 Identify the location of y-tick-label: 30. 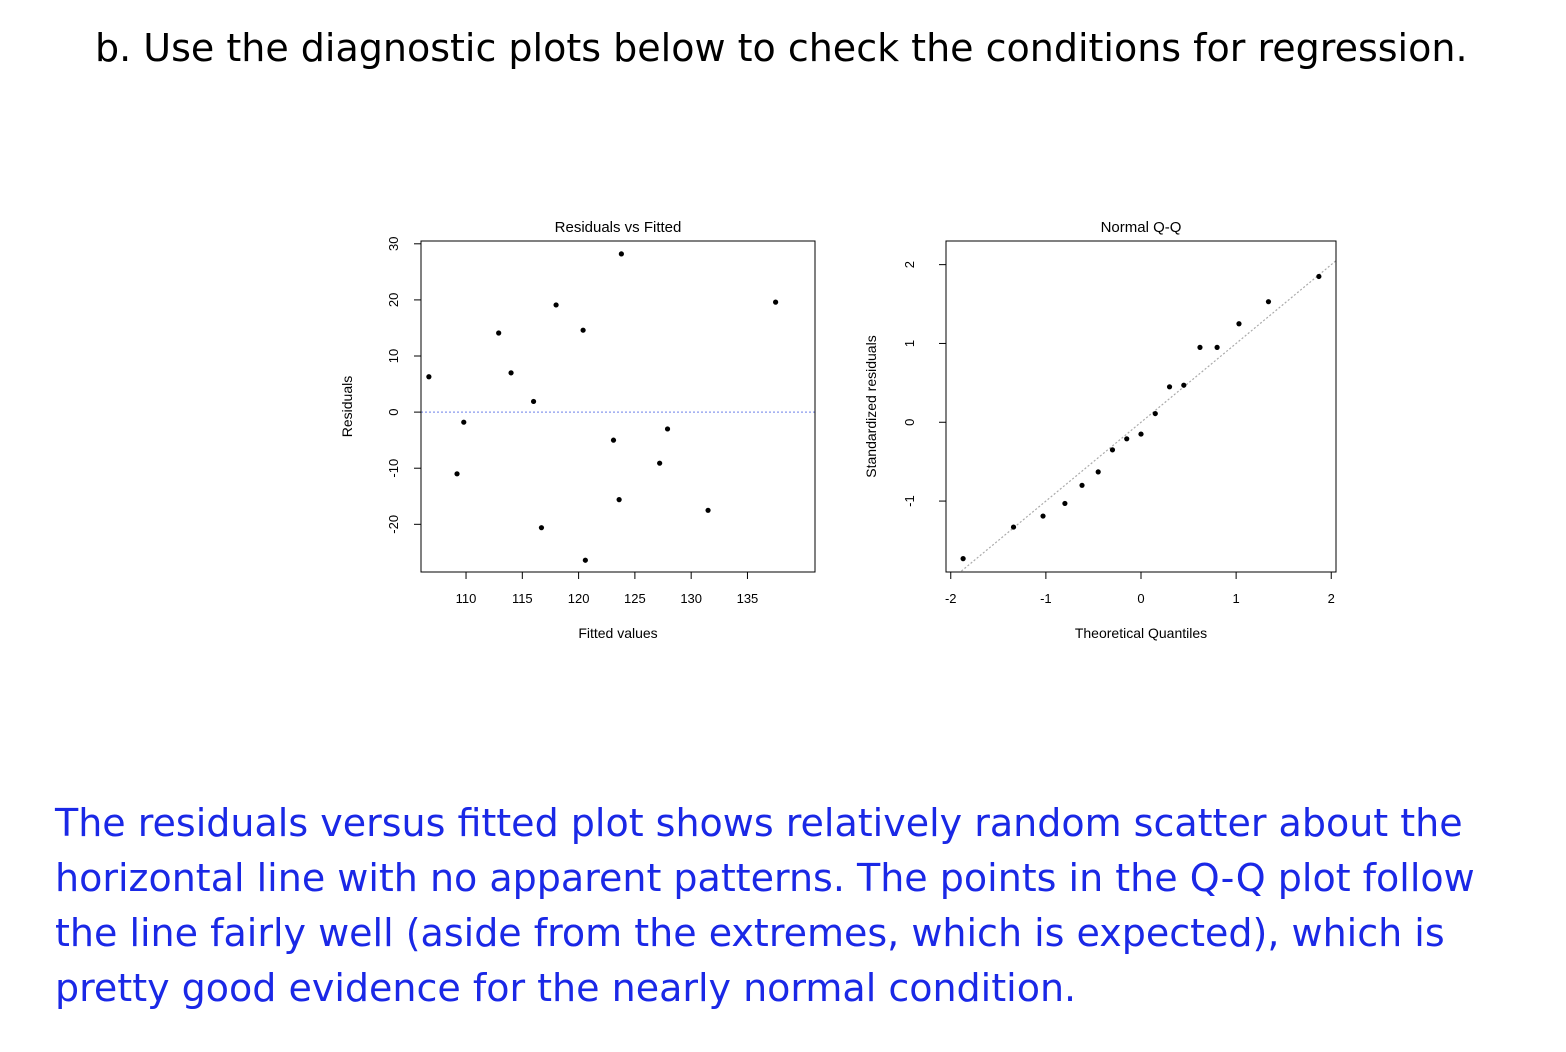
(393, 244).